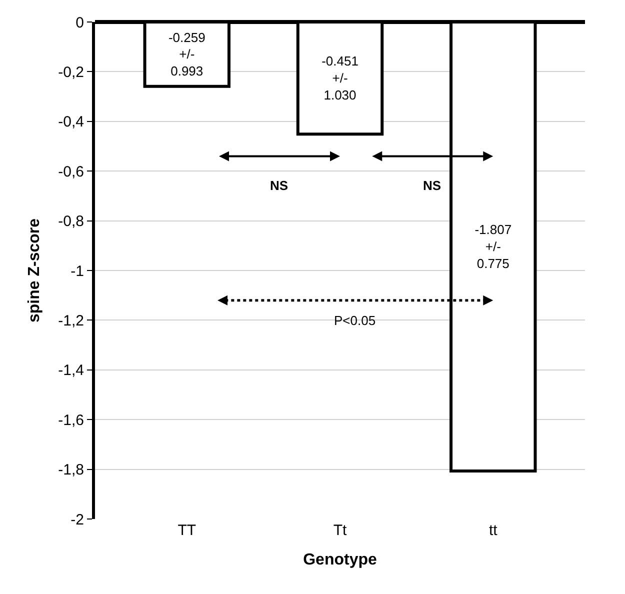 This screenshot has width=625, height=594. I want to click on text: -1.807 +/- 0.775, so click(493, 246).